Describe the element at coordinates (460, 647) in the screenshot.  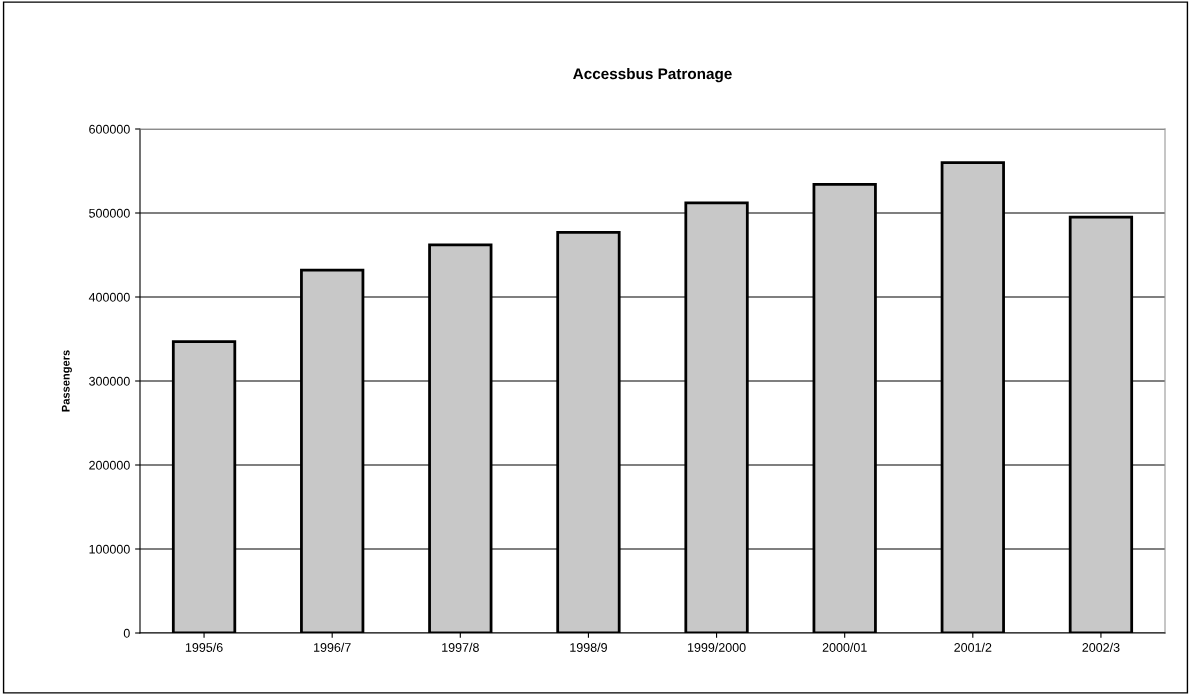
I see `x-tick-label: 1997/8` at that location.